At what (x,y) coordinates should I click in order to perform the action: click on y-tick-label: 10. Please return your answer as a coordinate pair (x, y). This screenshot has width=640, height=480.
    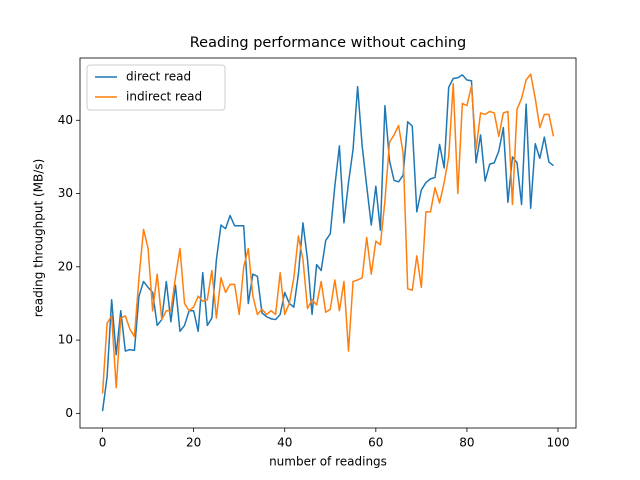
    Looking at the image, I should click on (65, 340).